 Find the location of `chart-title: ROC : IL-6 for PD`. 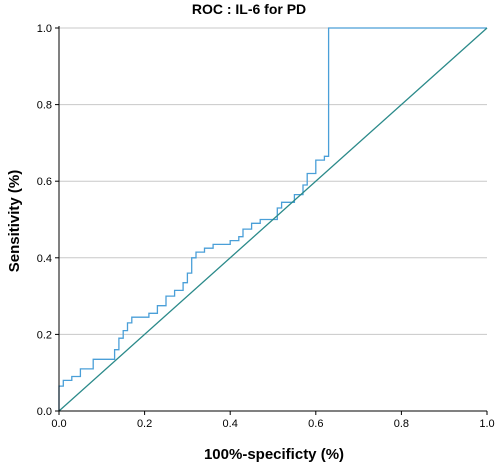

chart-title: ROC : IL-6 for PD is located at coordinates (249, 9).